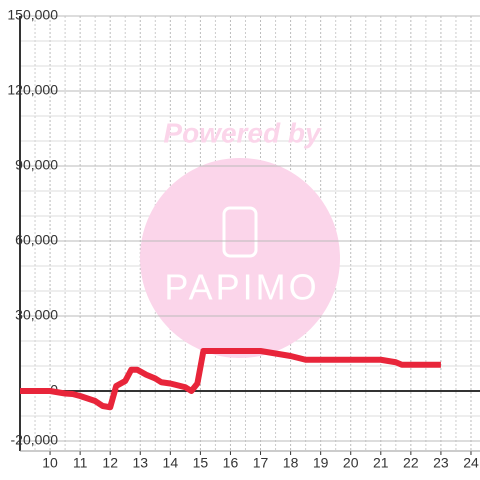 Image resolution: width=480 pixels, height=480 pixels. I want to click on x-tick-label: 14, so click(171, 463).